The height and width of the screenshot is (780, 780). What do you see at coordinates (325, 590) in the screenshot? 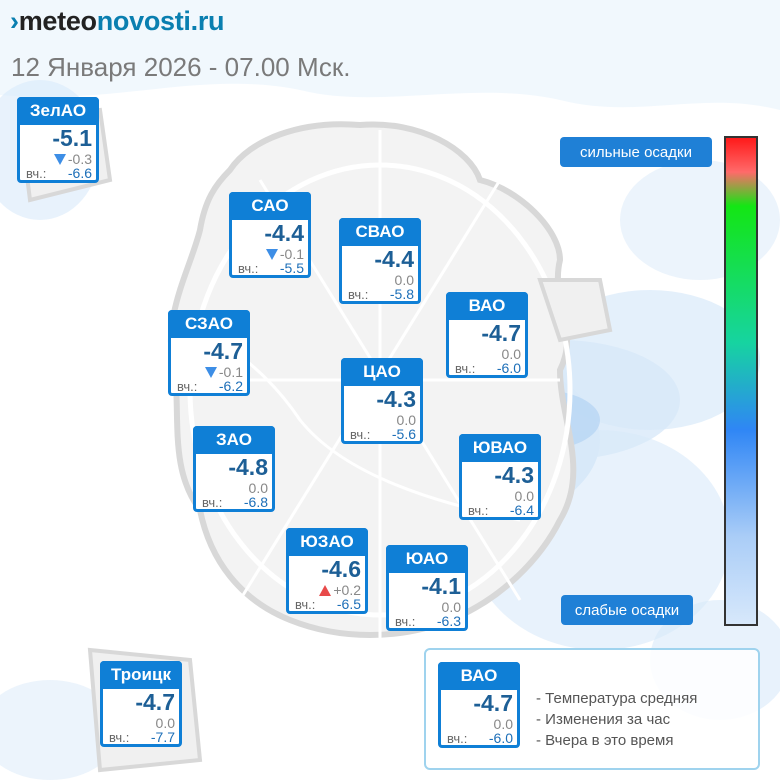
I see `arrow-up-icon` at bounding box center [325, 590].